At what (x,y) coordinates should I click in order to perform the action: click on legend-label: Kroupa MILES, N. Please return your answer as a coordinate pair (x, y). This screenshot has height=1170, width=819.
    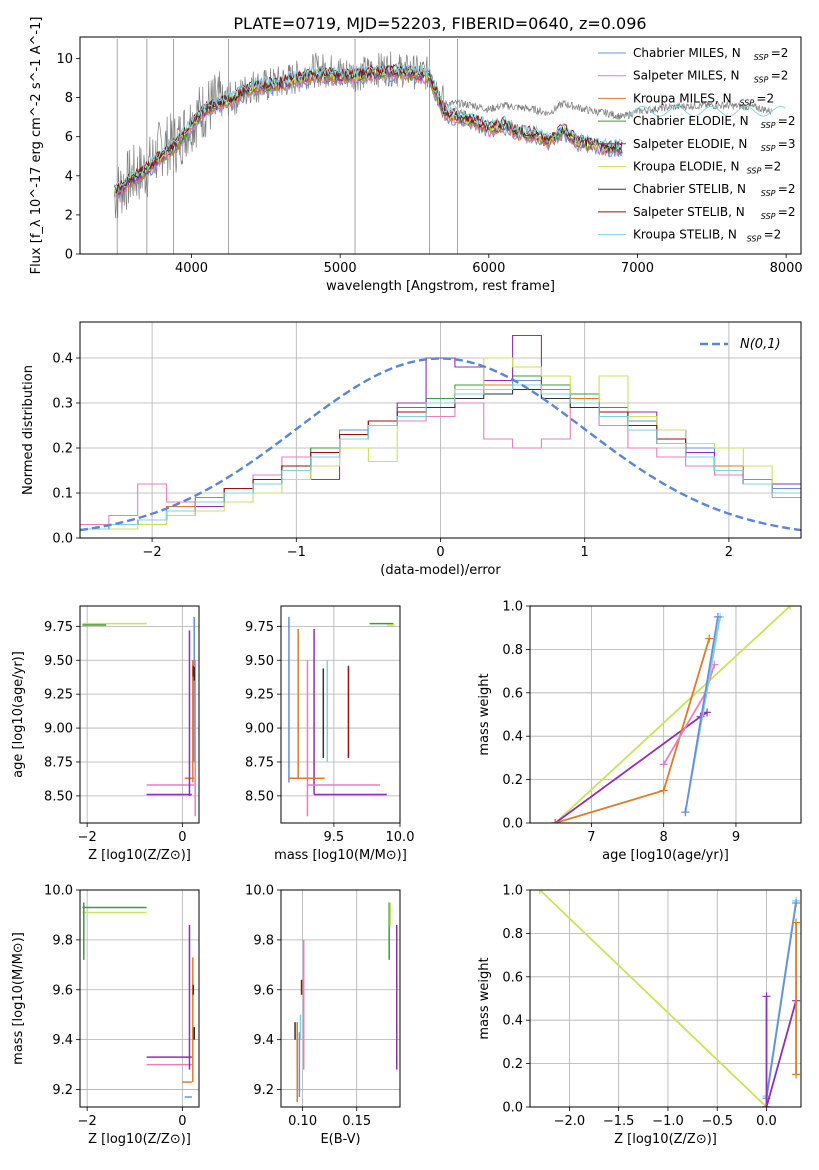
    Looking at the image, I should click on (682, 98).